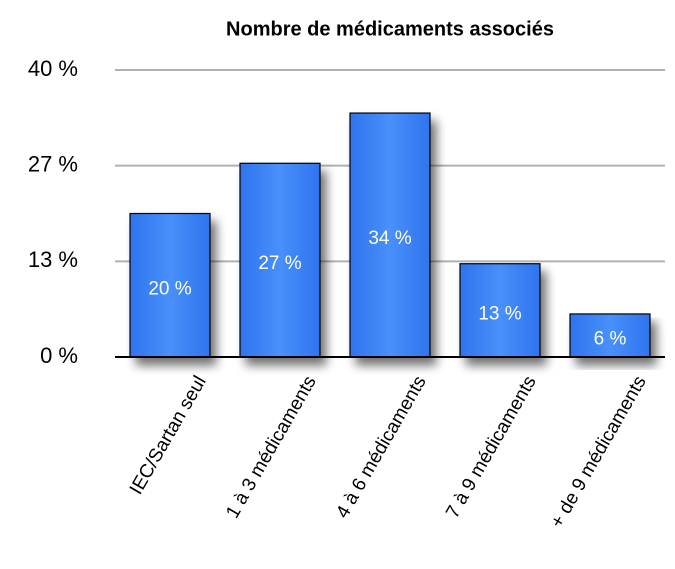  I want to click on y-tick-label: 27 %, so click(53, 163).